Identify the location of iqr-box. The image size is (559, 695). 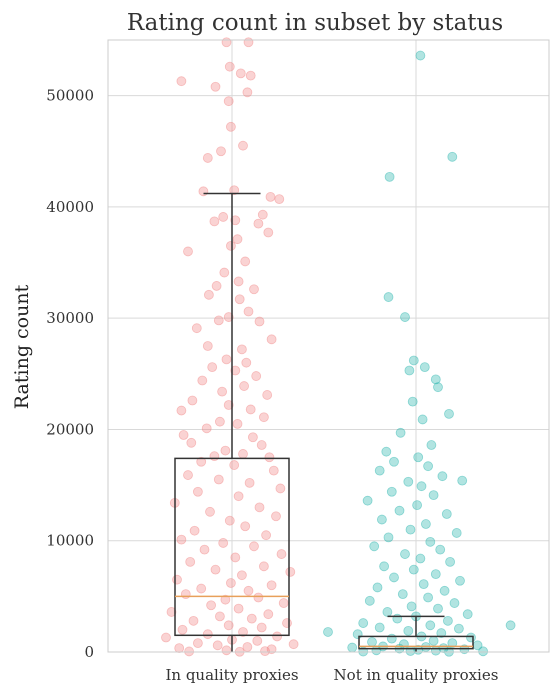
(416, 642).